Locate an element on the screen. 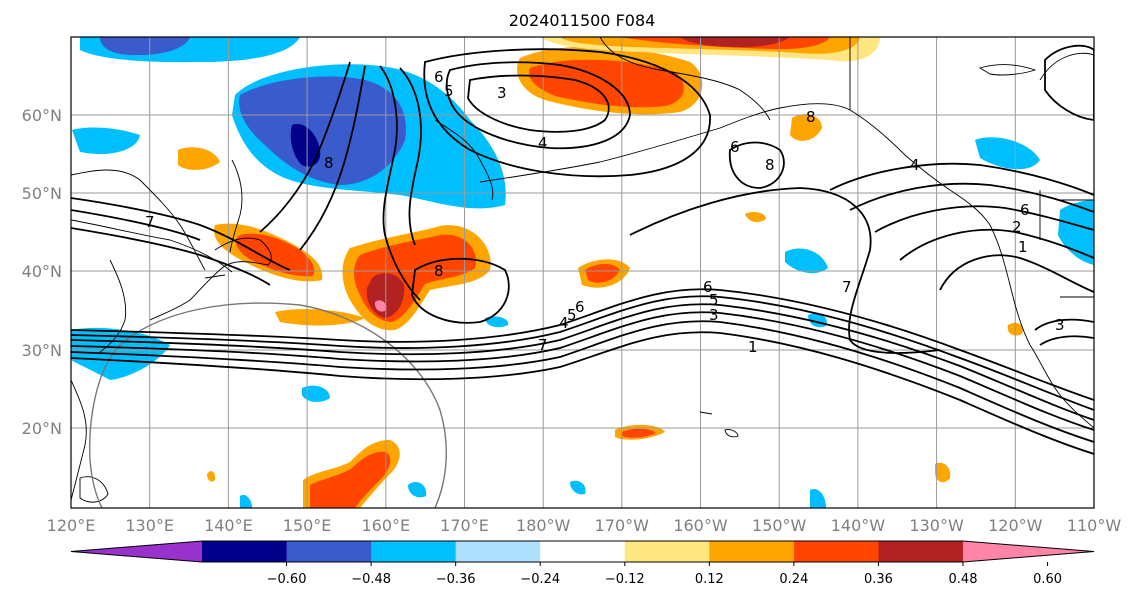  lon-label: 150°W is located at coordinates (779, 525).